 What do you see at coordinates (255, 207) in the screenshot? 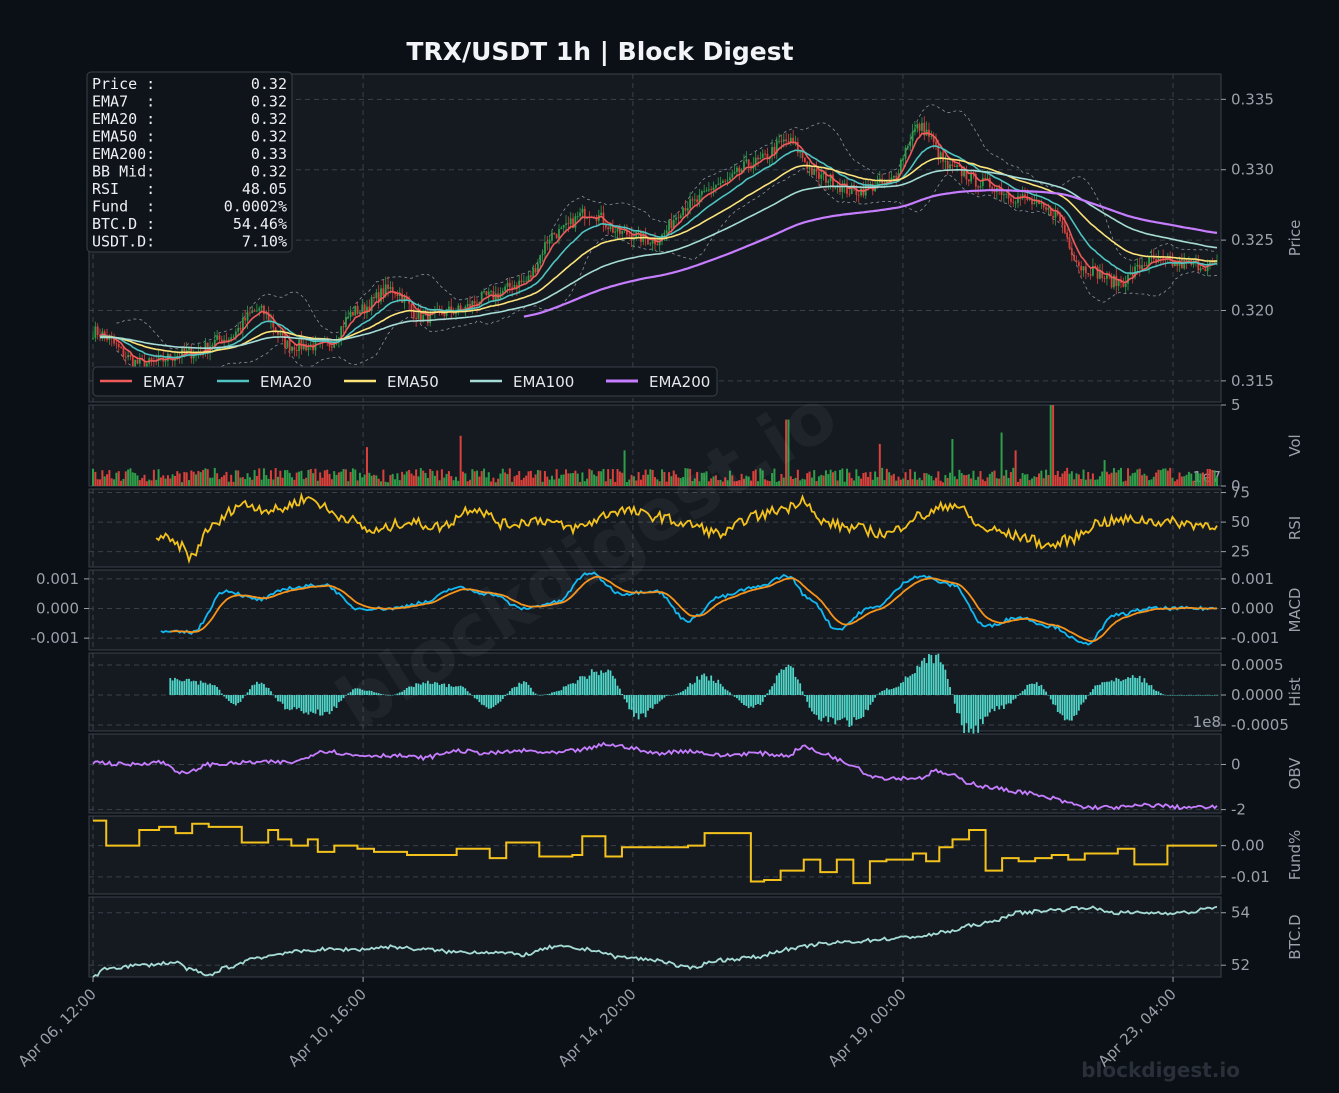
I see `info-value: 0.0002%` at bounding box center [255, 207].